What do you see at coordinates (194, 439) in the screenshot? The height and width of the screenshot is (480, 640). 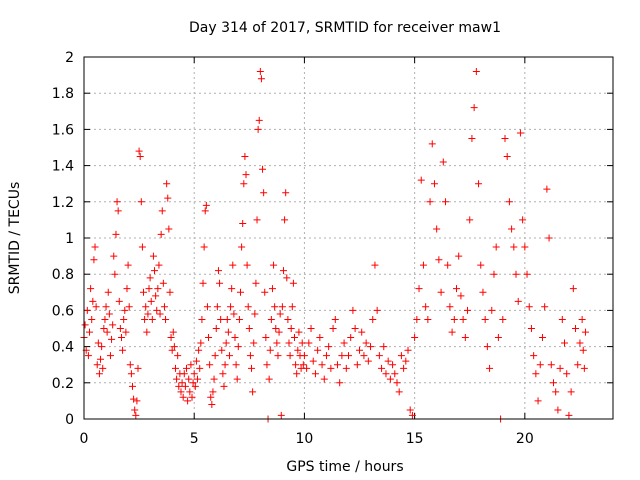 I see `x-tick-label: 5` at bounding box center [194, 439].